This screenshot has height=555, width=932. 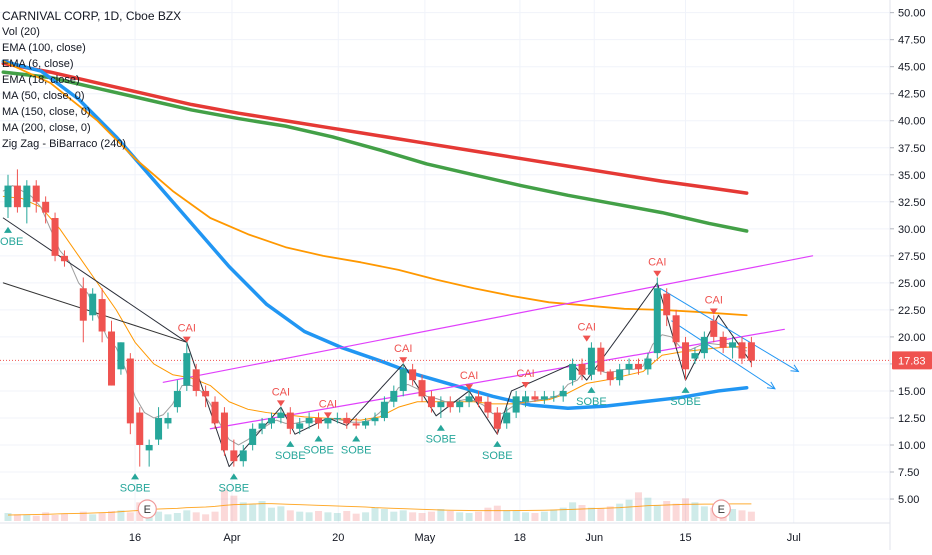 What do you see at coordinates (594, 538) in the screenshot?
I see `time-axis-label: Jun` at bounding box center [594, 538].